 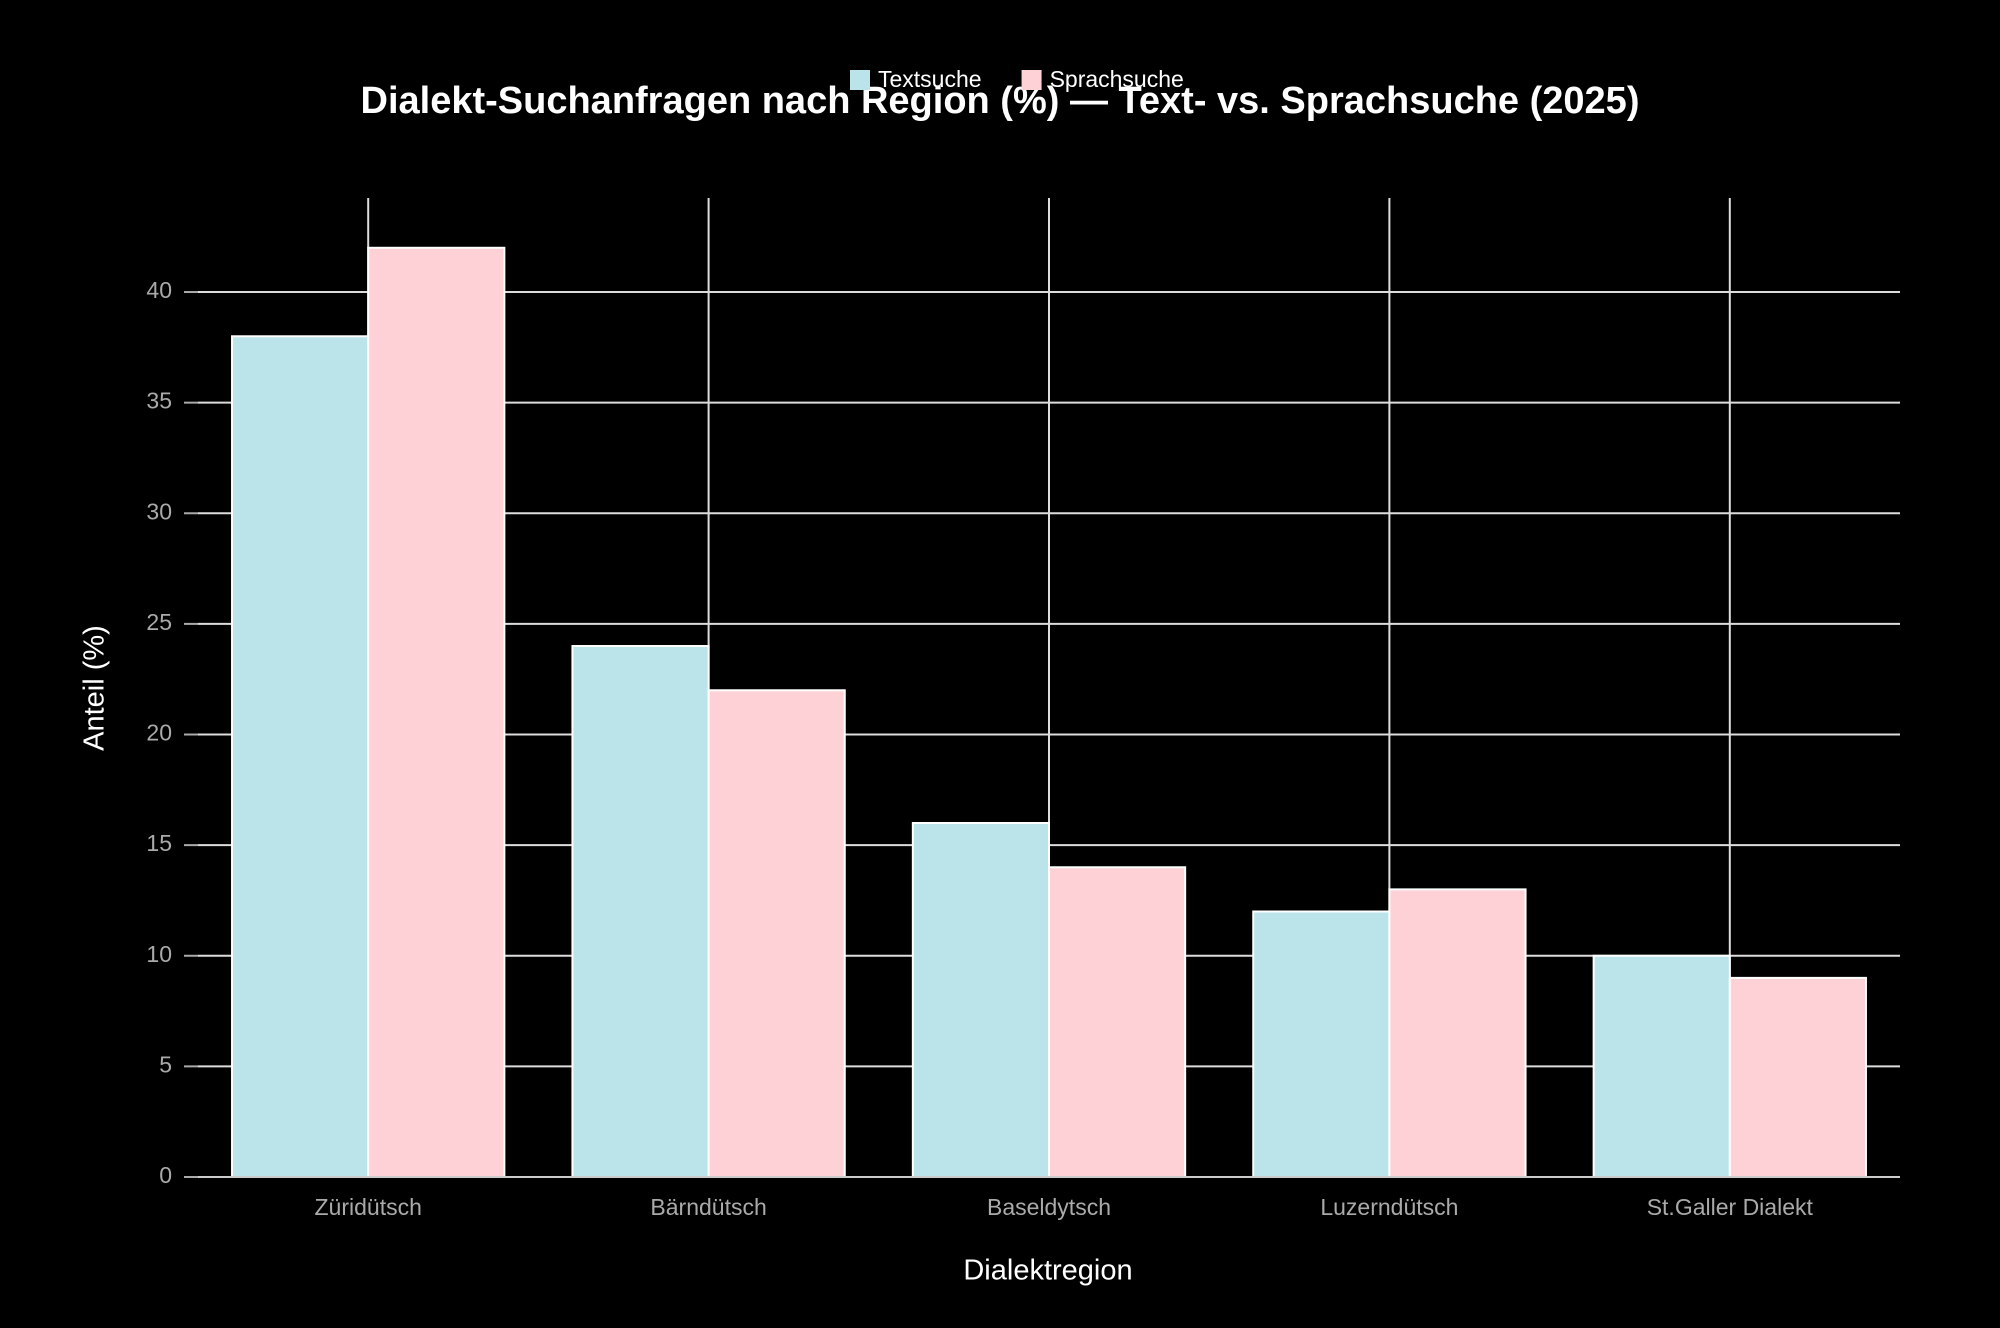 What do you see at coordinates (368, 1207) in the screenshot?
I see `x-tick-label: Züridütsch` at bounding box center [368, 1207].